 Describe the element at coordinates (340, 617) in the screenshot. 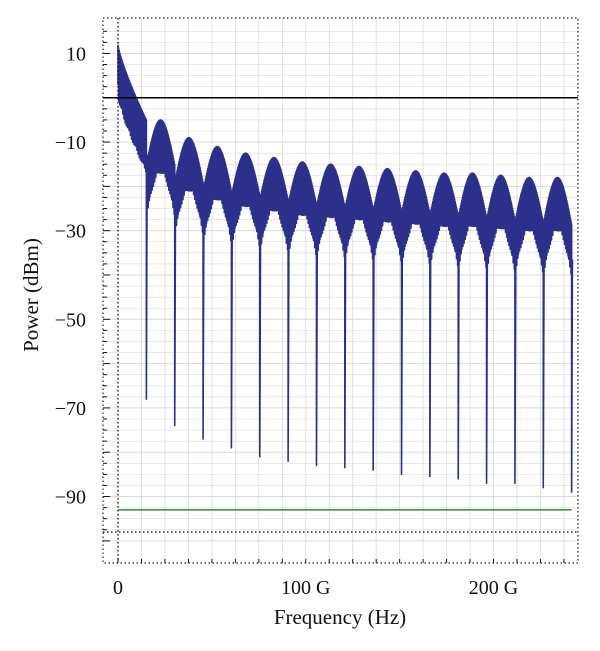

I see `x-axis-title: Frequency (Hz)` at that location.